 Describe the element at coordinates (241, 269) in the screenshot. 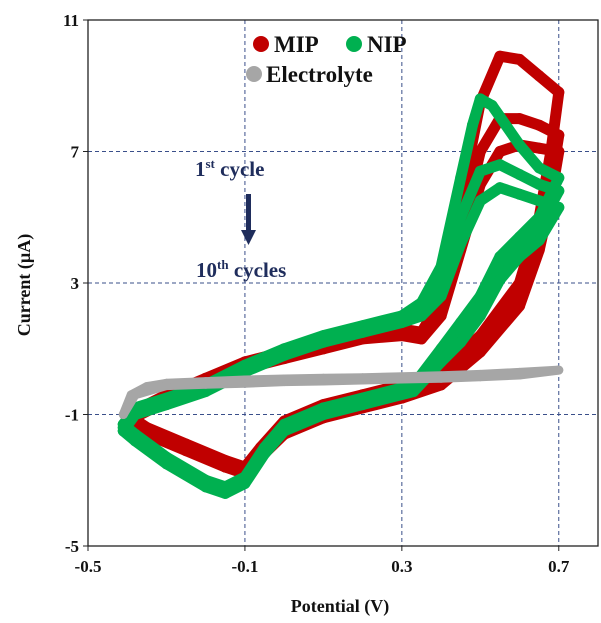

I see `annotation-tenth-cycles: 10th cycles` at that location.